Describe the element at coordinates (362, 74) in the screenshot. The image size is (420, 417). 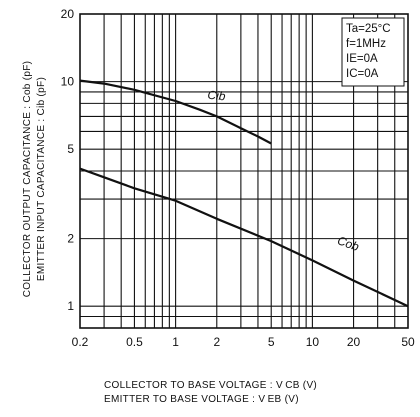
I see `condition-collector-current: IC=0A` at that location.